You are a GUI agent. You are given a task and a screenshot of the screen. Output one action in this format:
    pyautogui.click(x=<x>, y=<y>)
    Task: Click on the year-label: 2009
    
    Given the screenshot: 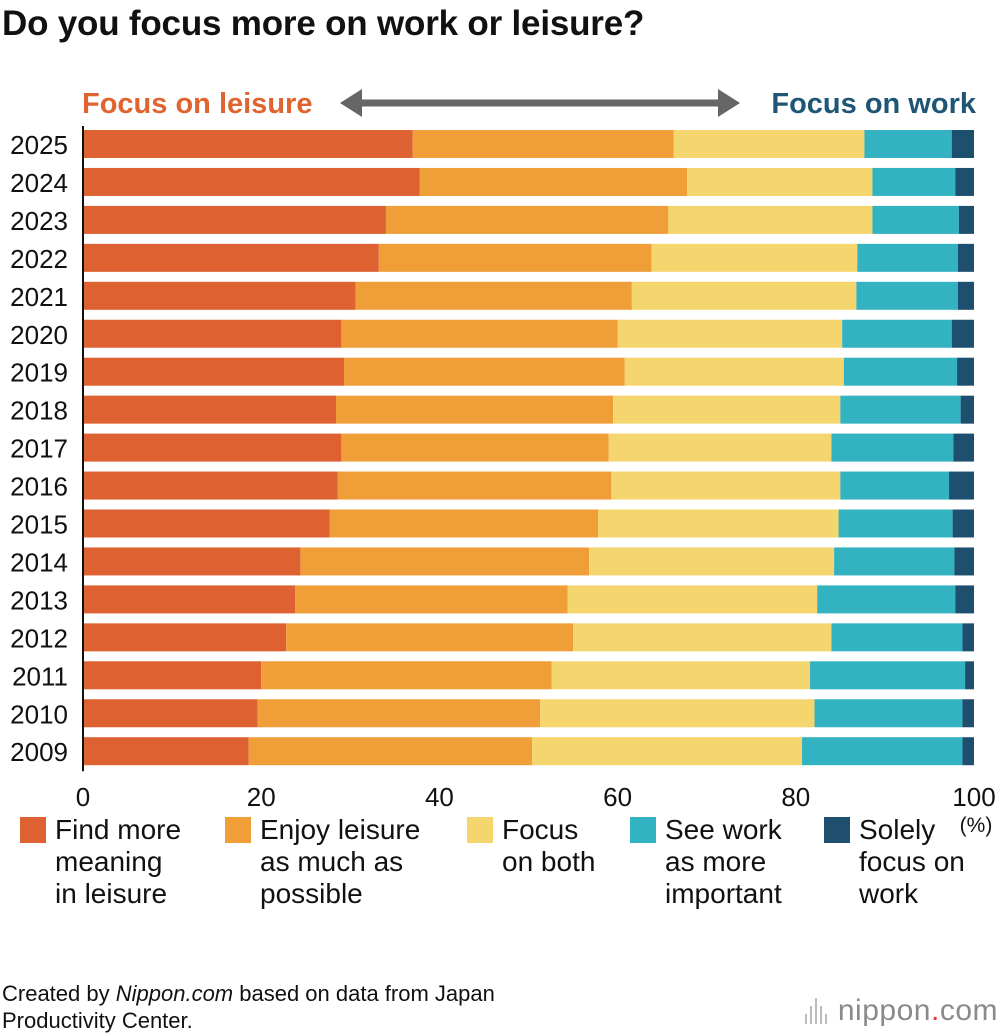 What is the action you would take?
    pyautogui.click(x=39, y=752)
    